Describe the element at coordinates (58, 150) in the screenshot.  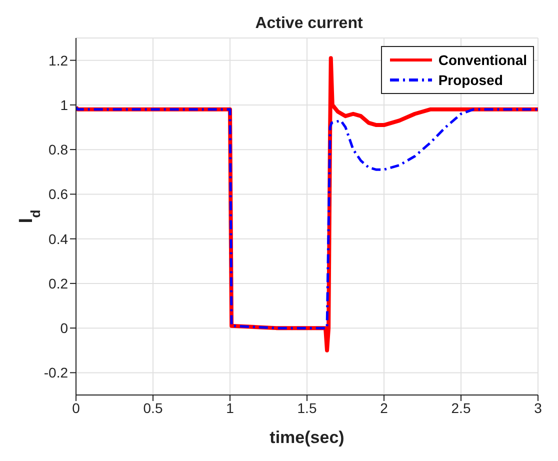
I see `y-tick-label: 0.8` at that location.